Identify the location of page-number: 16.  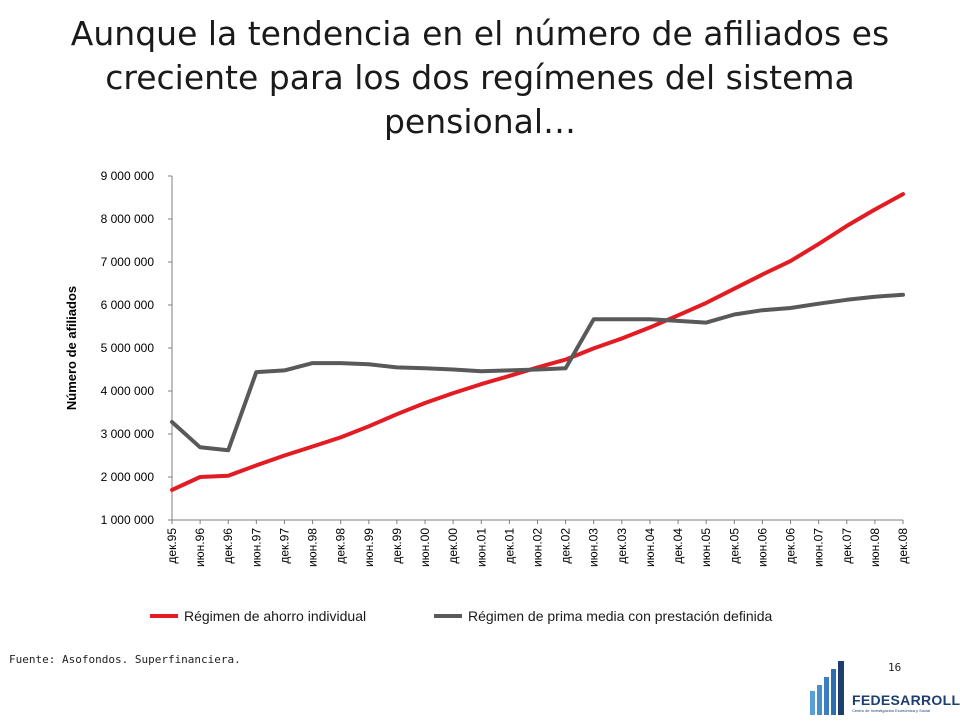
(895, 667).